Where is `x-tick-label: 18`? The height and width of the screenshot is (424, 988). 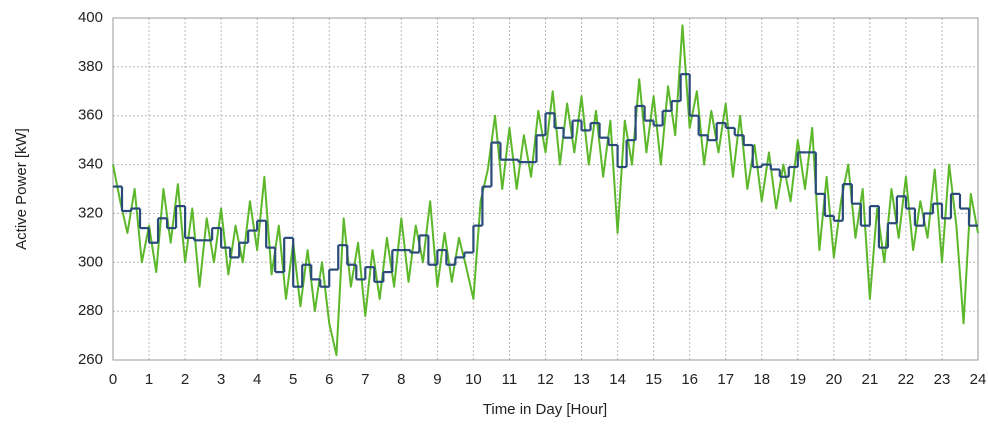
x-tick-label: 18 is located at coordinates (761, 379).